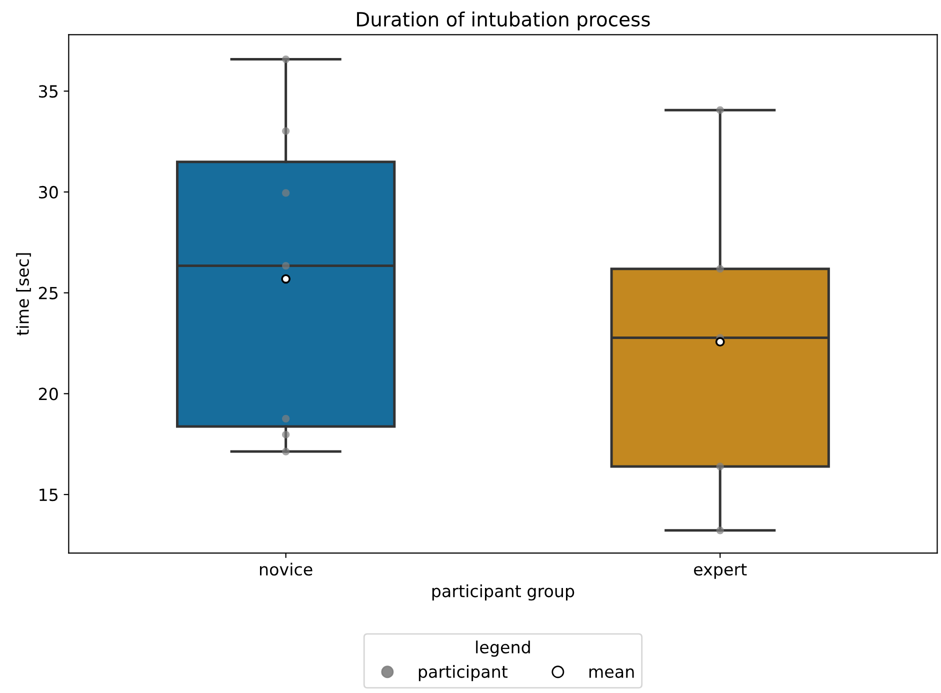 Image resolution: width=941 pixels, height=693 pixels. I want to click on y-axis-title: time [sec], so click(23, 294).